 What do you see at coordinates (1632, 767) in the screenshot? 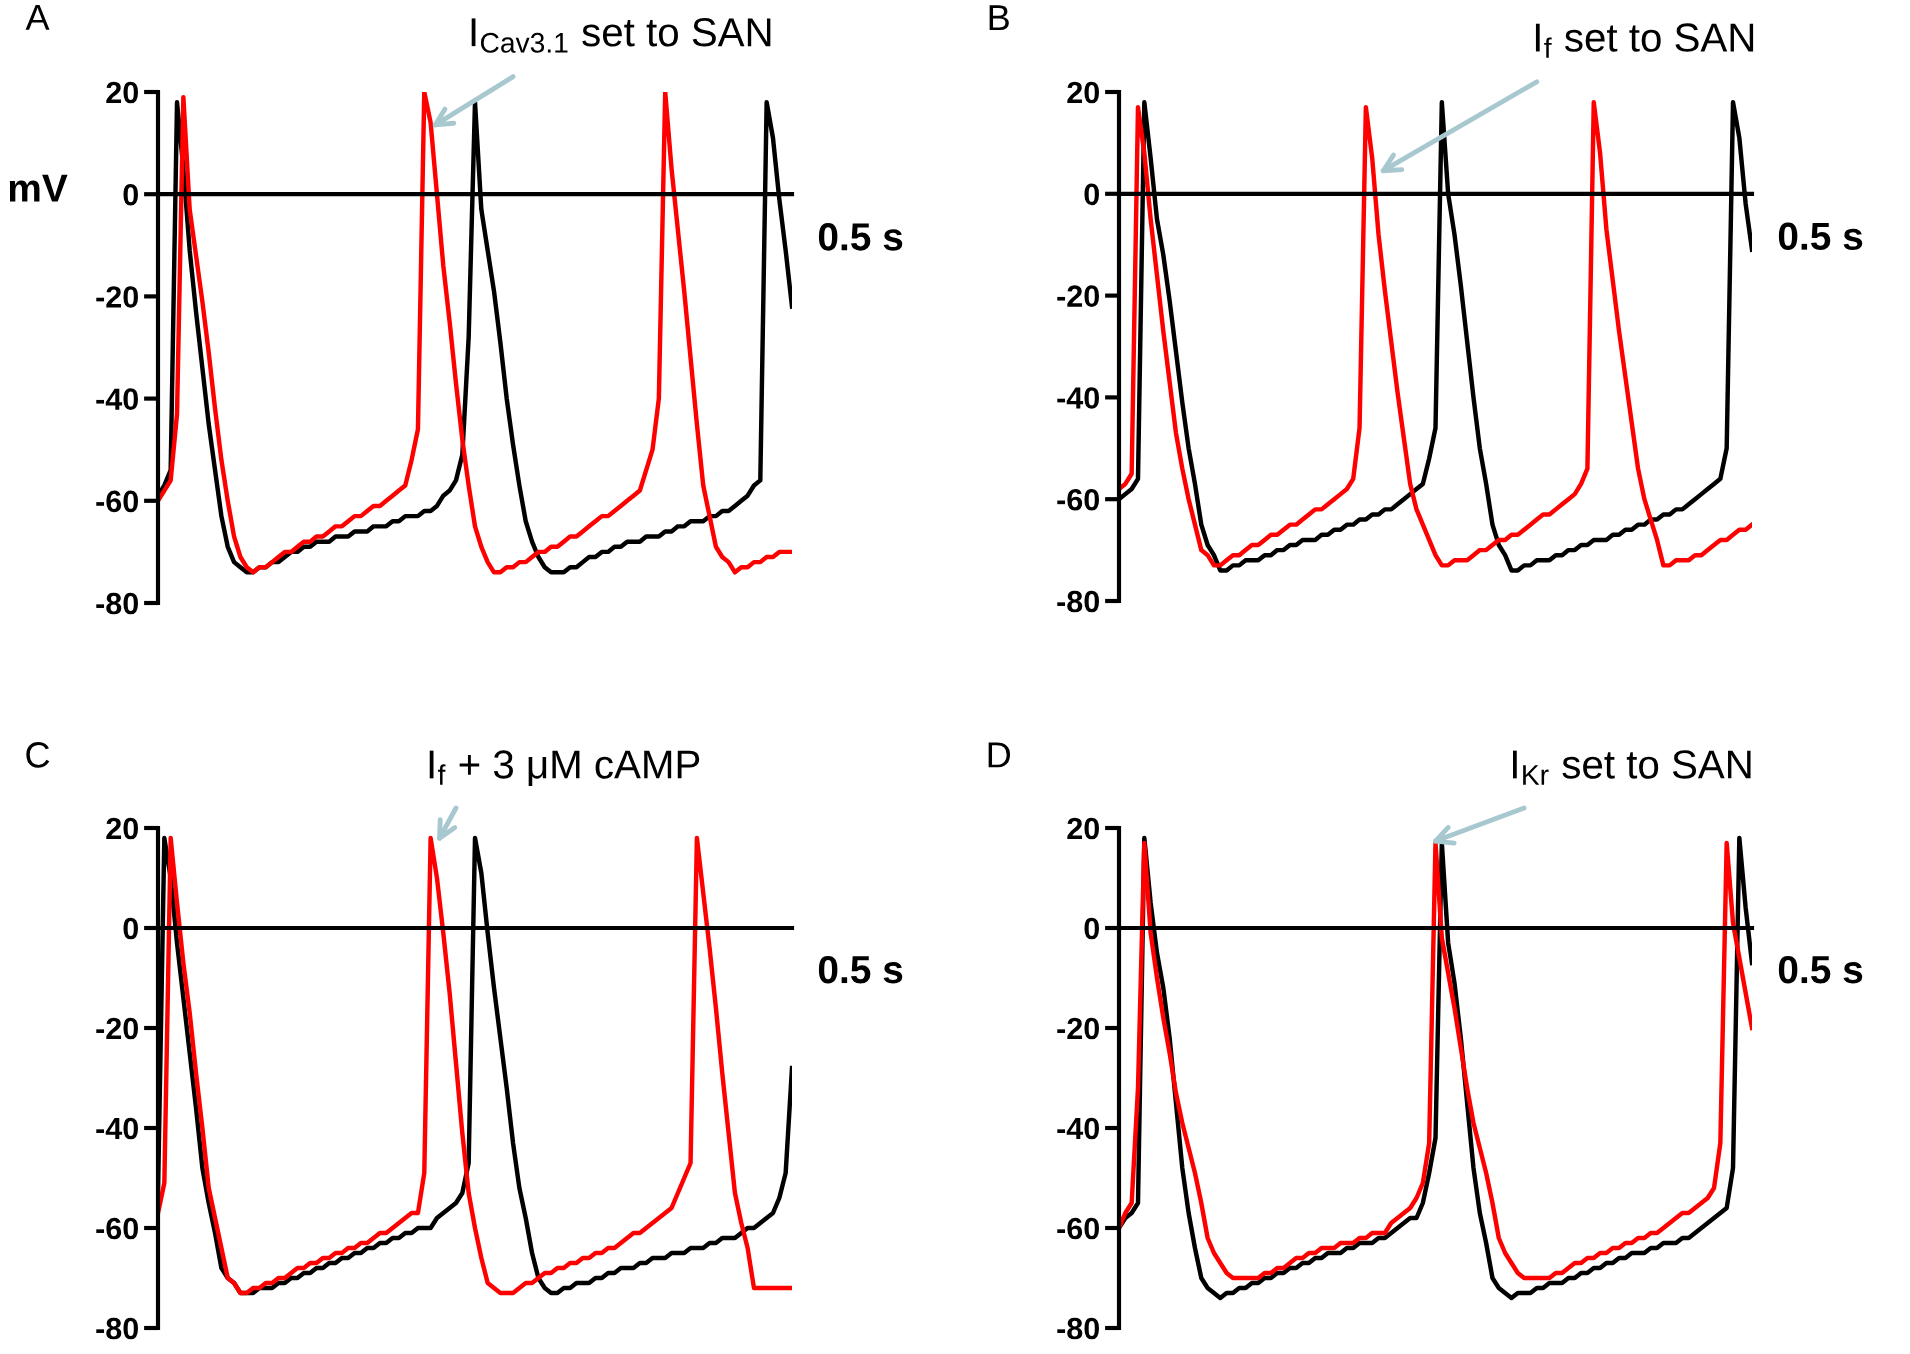
I see `chart-title: I$_{Kr}$ set to SAN` at bounding box center [1632, 767].